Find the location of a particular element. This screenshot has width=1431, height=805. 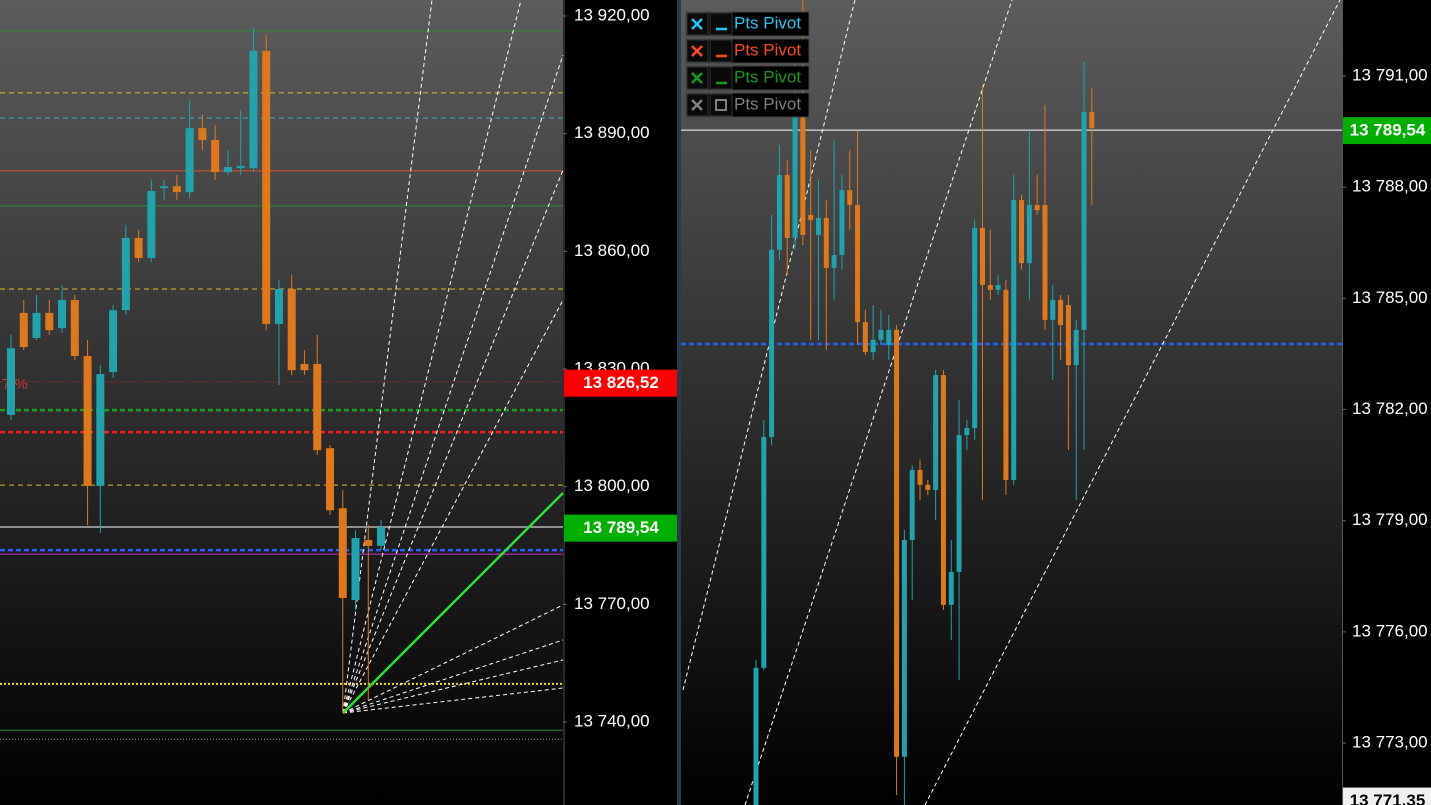

y-tick-label: 13 791,00 is located at coordinates (1390, 74).